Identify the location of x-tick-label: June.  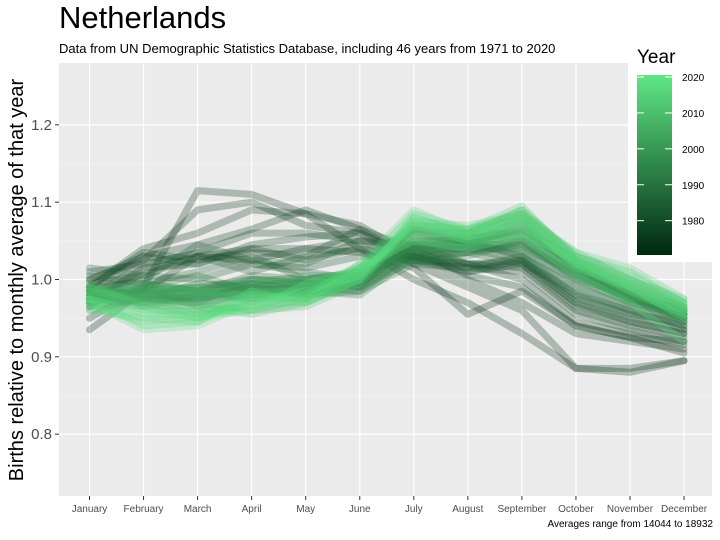
(360, 509).